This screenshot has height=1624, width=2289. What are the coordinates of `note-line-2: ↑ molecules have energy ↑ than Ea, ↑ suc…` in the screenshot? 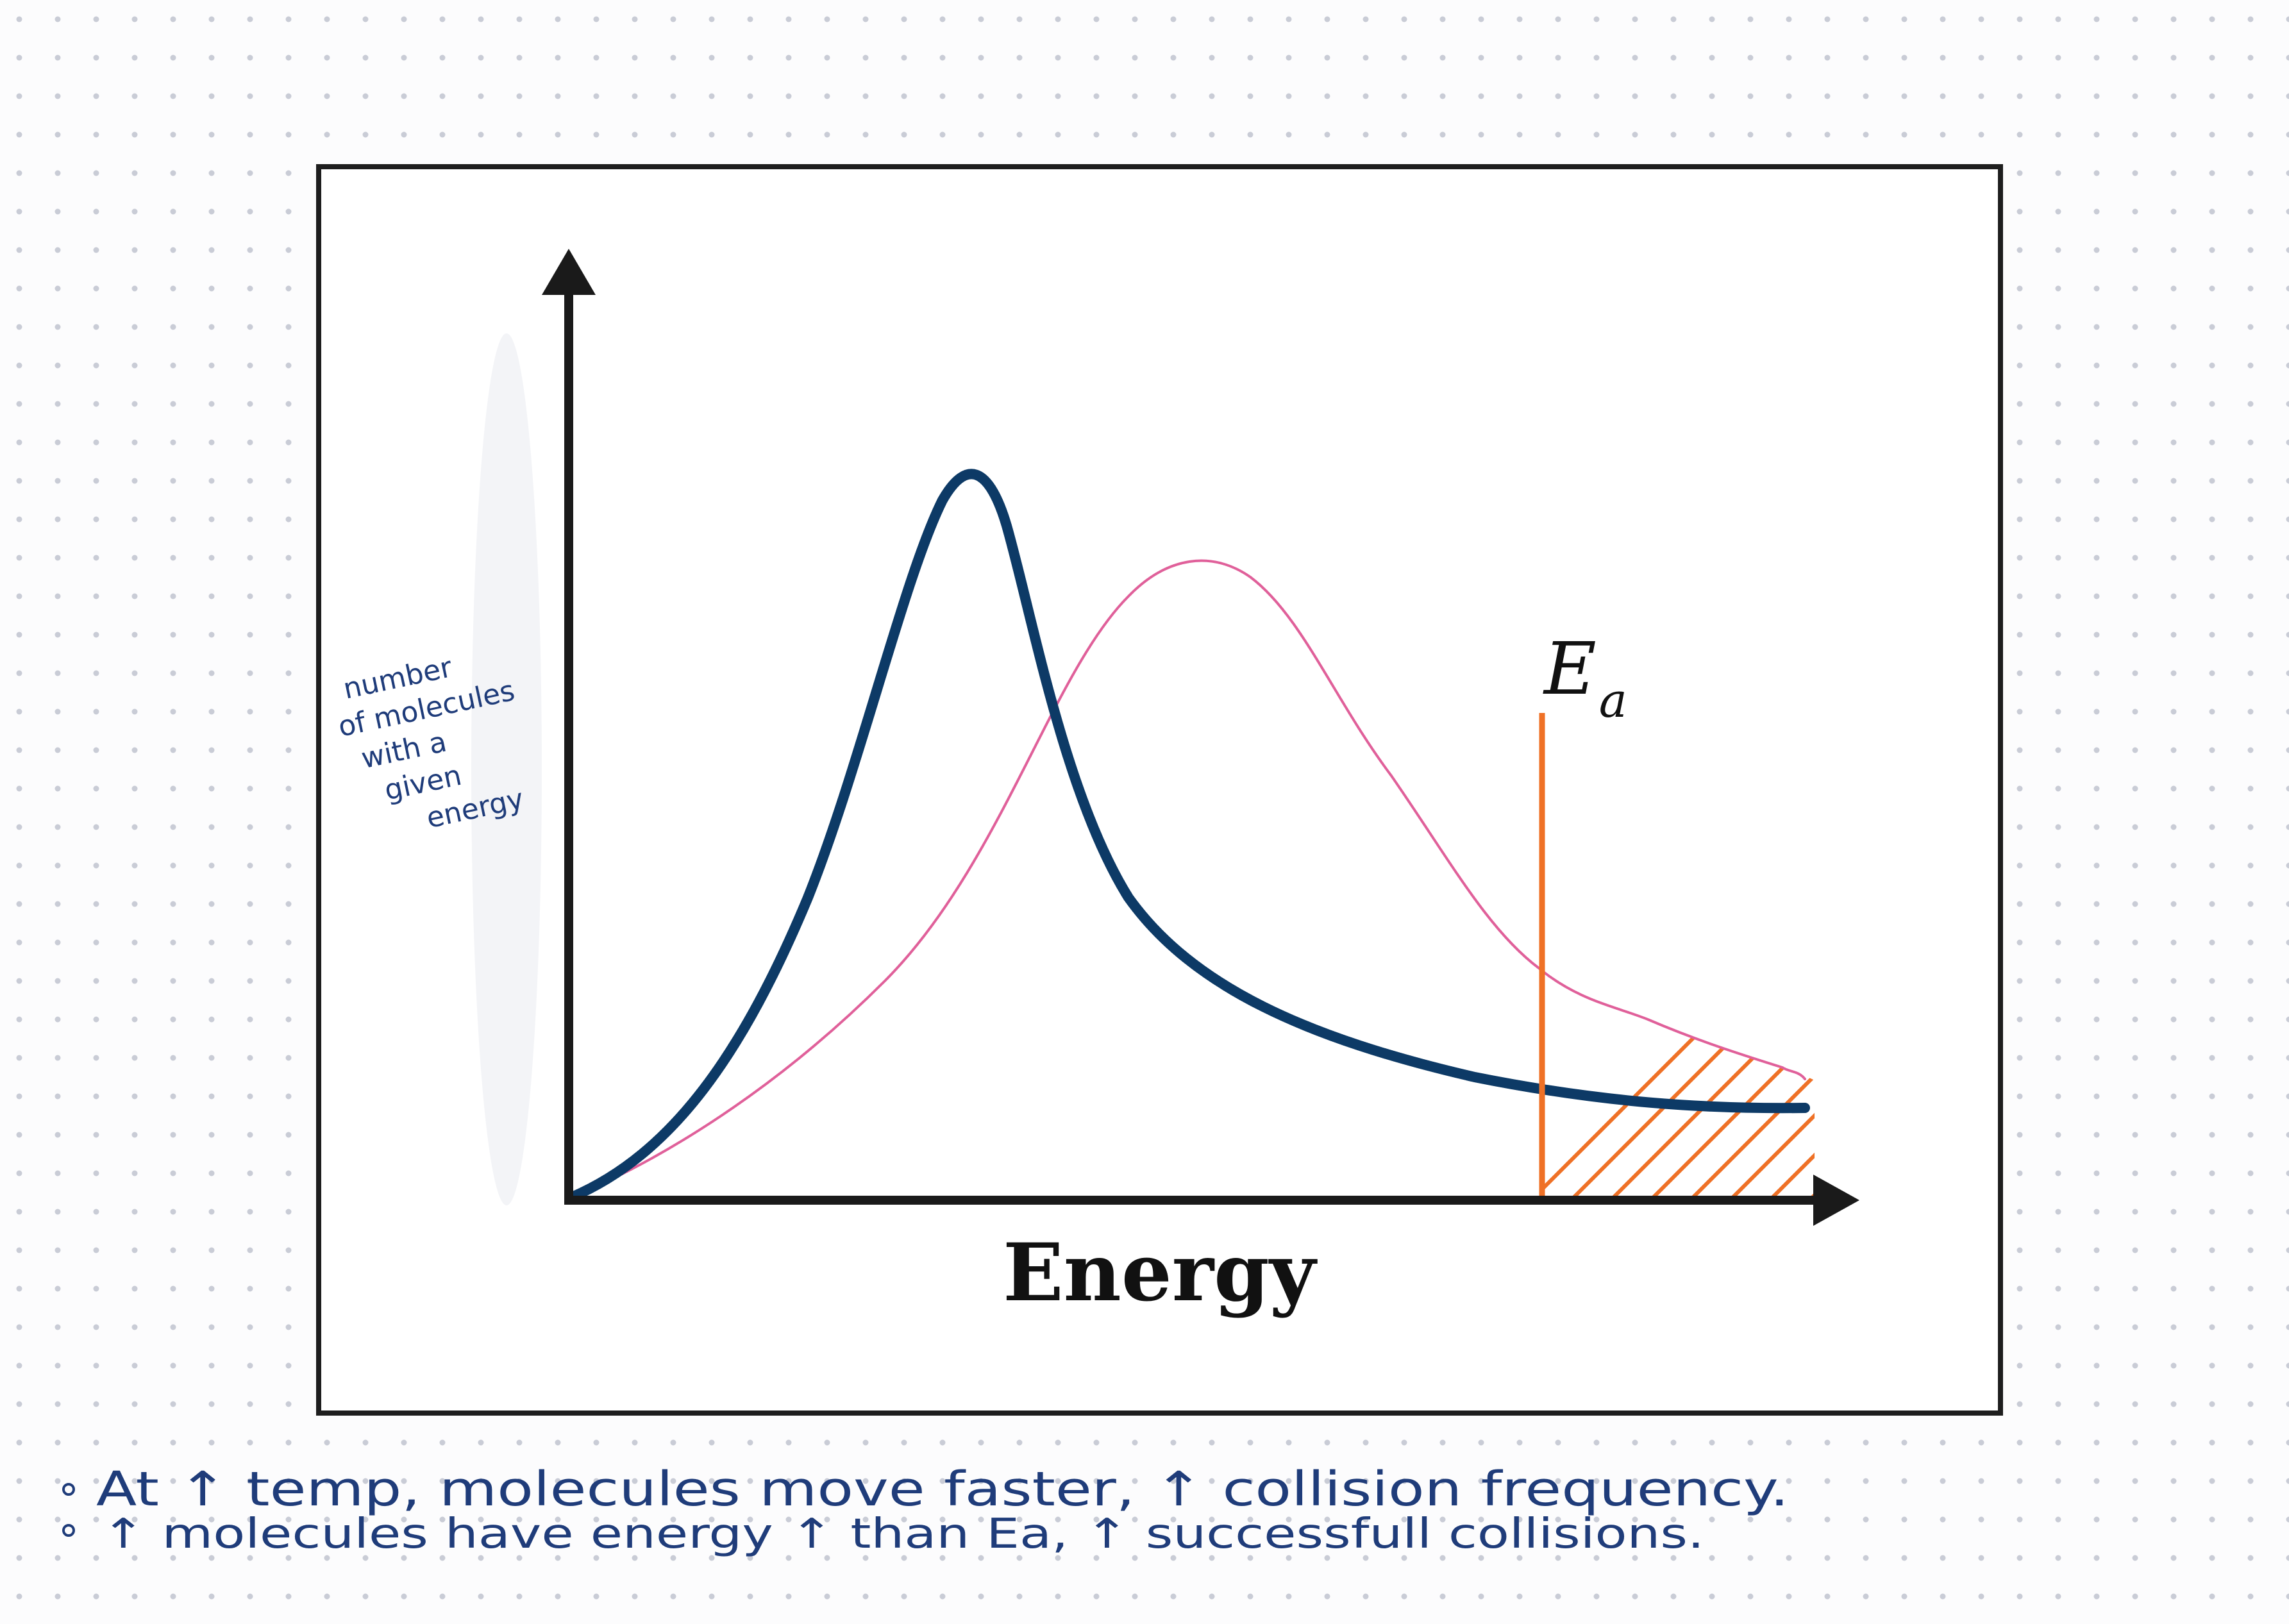 It's located at (902, 1534).